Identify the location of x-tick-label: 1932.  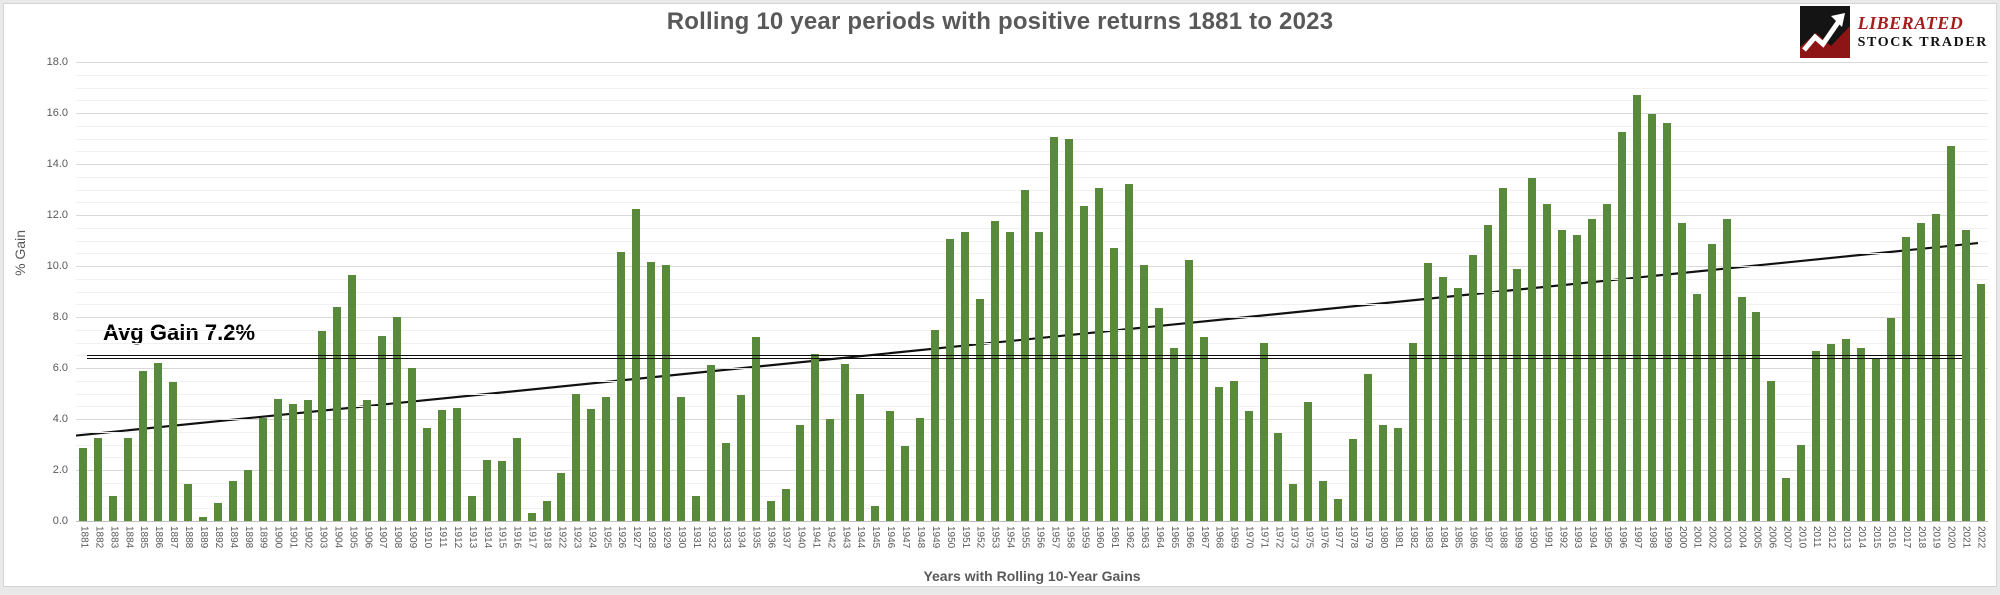
(711, 537).